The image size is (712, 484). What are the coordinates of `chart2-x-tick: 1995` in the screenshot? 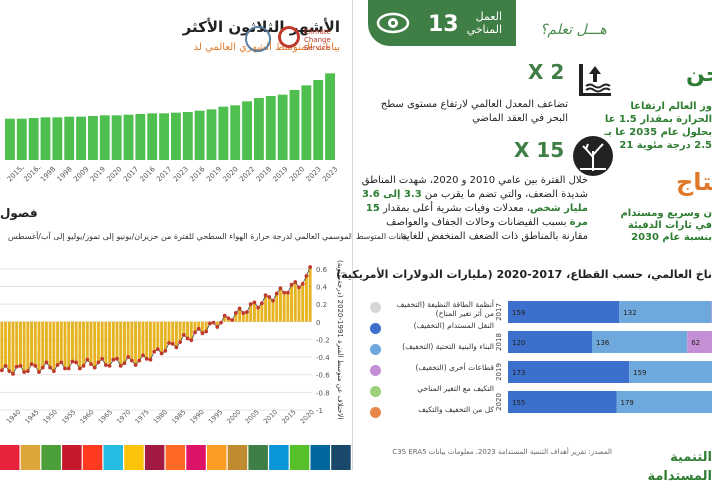 It's located at (215, 416).